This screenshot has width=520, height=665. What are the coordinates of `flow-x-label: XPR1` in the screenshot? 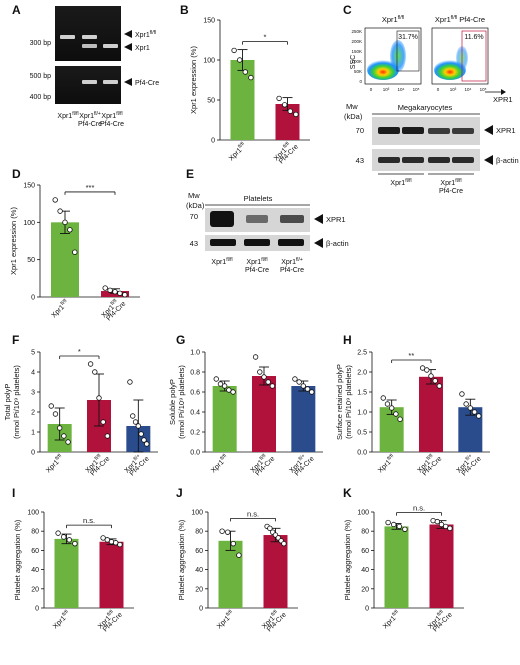 It's located at (503, 99).